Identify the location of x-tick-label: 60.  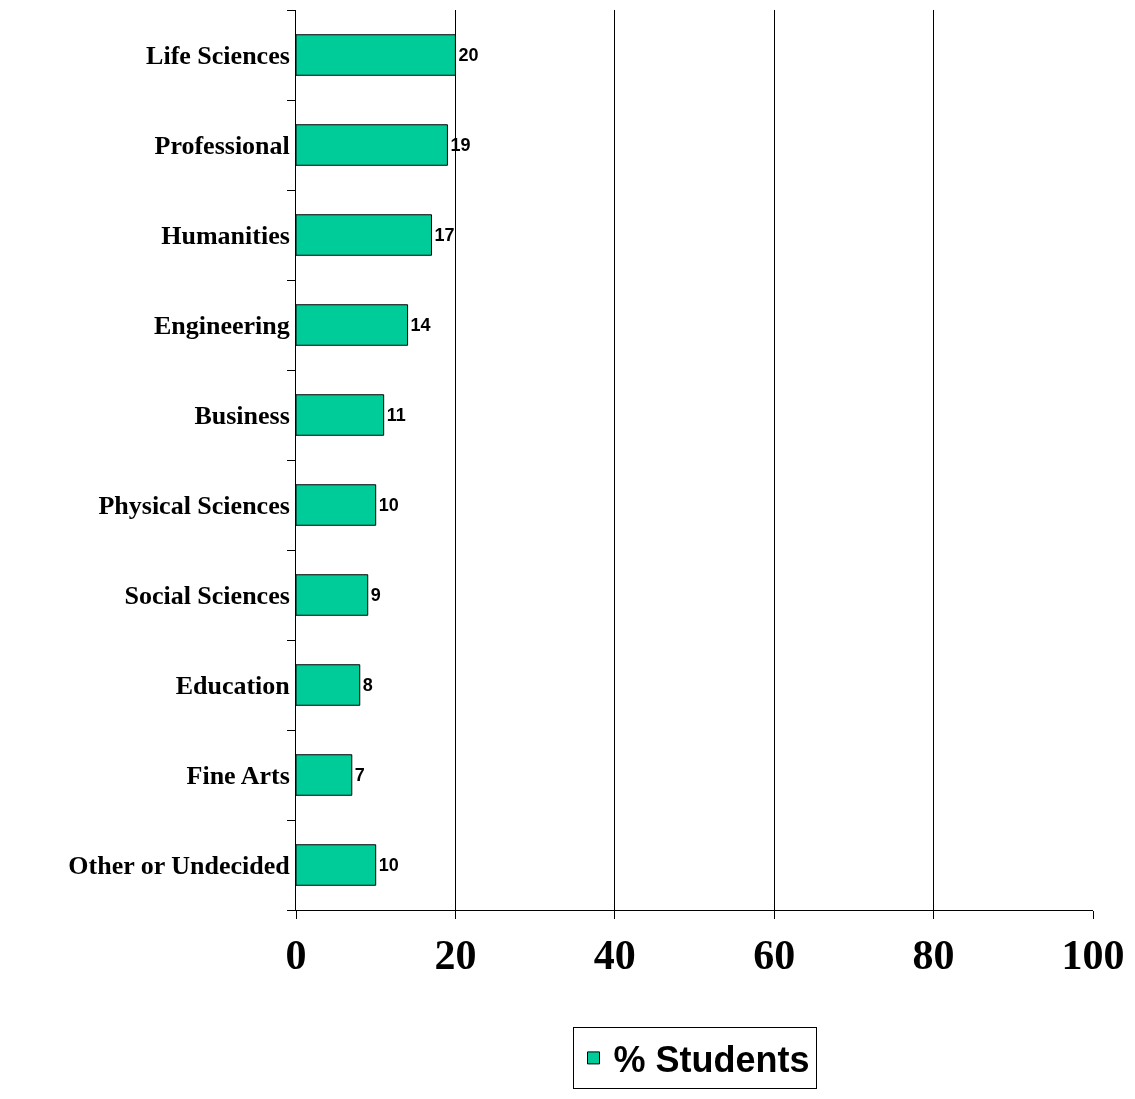
(774, 955).